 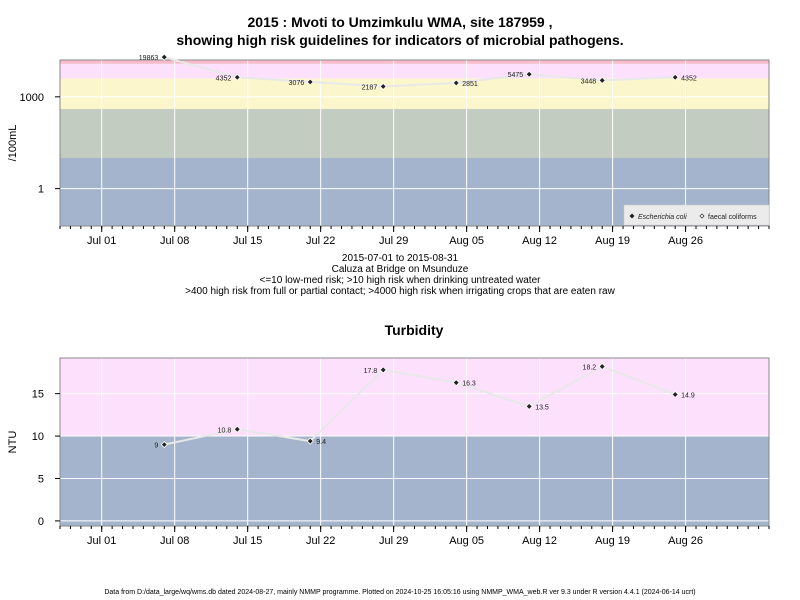 What do you see at coordinates (297, 83) in the screenshot?
I see `data-label-1-3: 3076` at bounding box center [297, 83].